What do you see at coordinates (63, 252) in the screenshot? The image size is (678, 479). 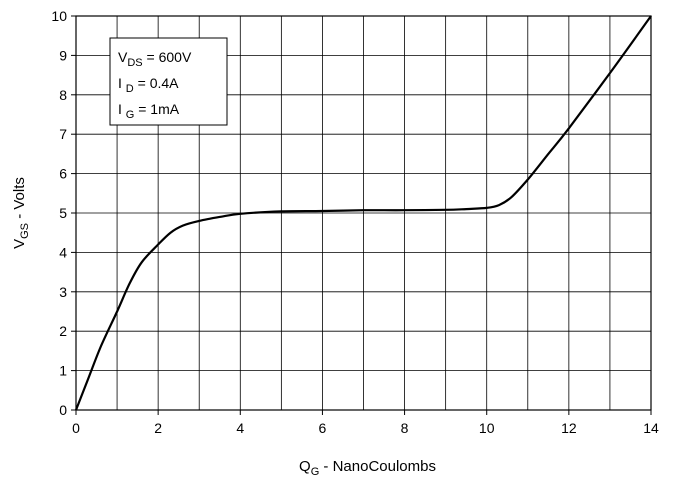 I see `y-tick-label: 4` at bounding box center [63, 252].